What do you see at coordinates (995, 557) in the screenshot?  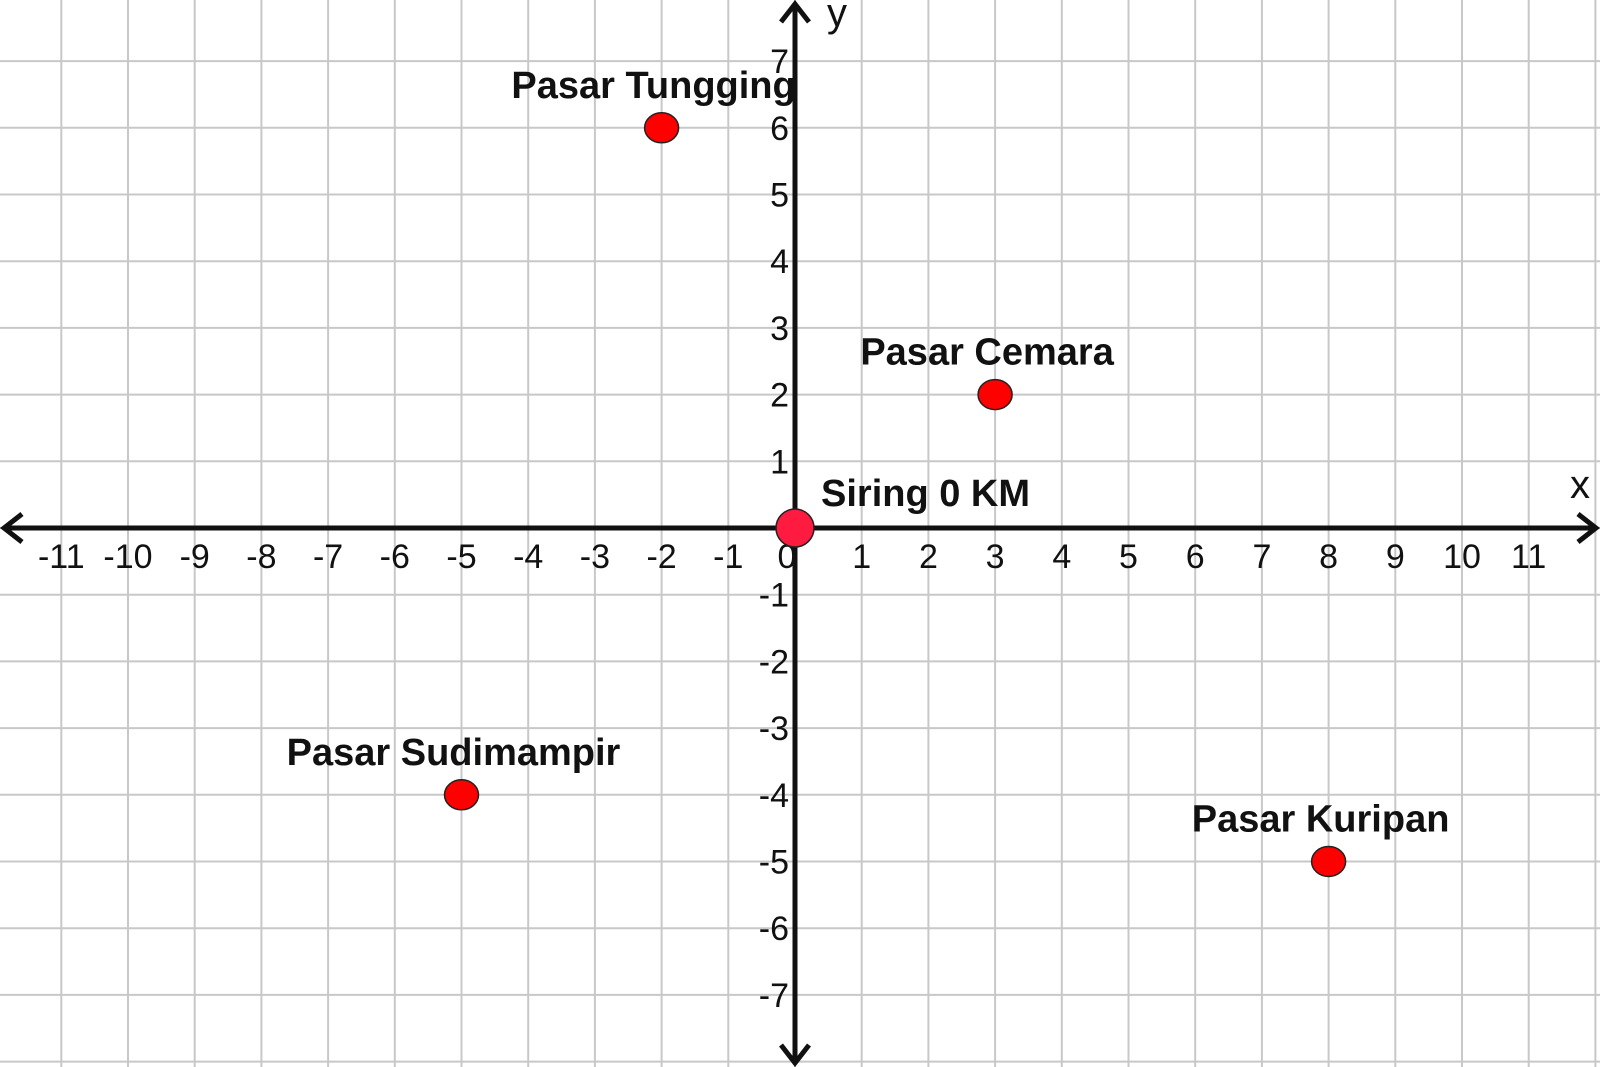 I see `x-tick-label: 3` at bounding box center [995, 557].